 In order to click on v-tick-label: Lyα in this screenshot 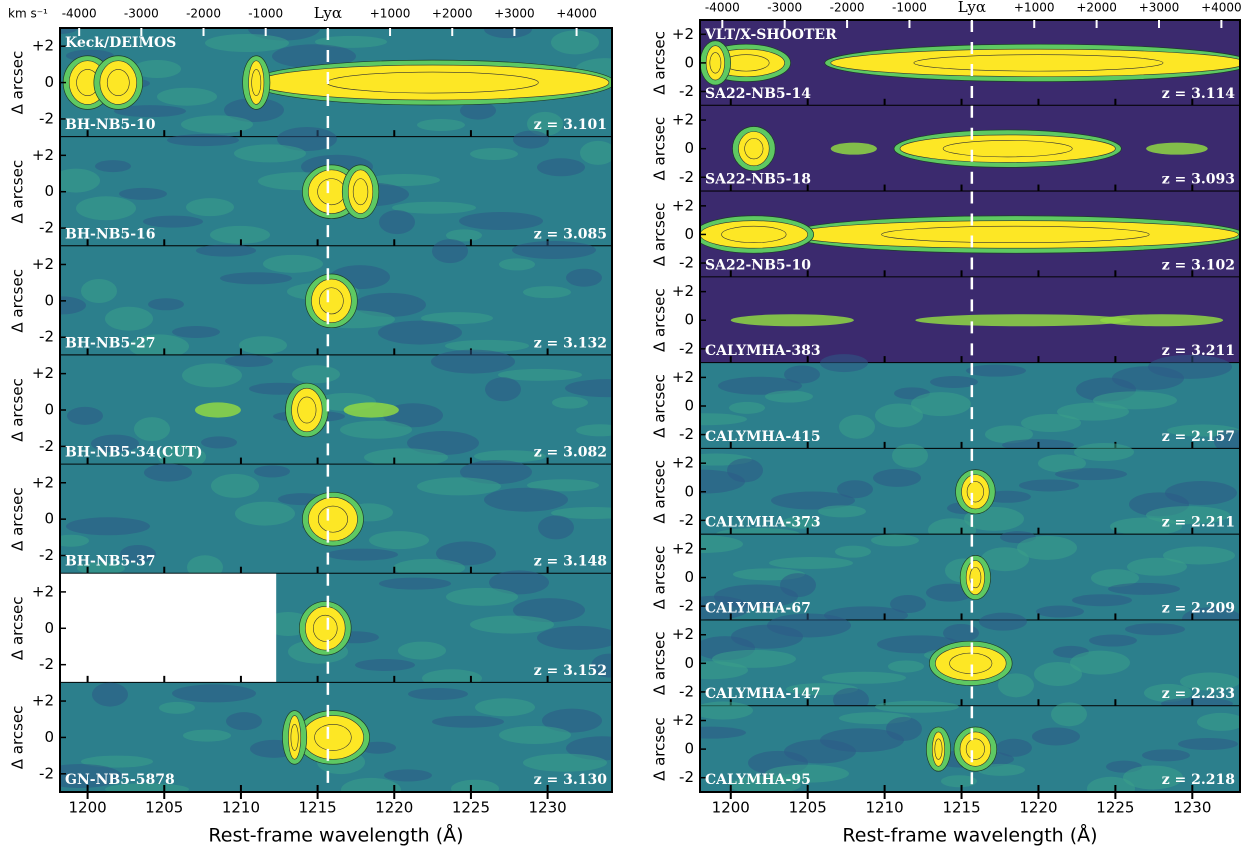, I will do `click(972, 8)`.